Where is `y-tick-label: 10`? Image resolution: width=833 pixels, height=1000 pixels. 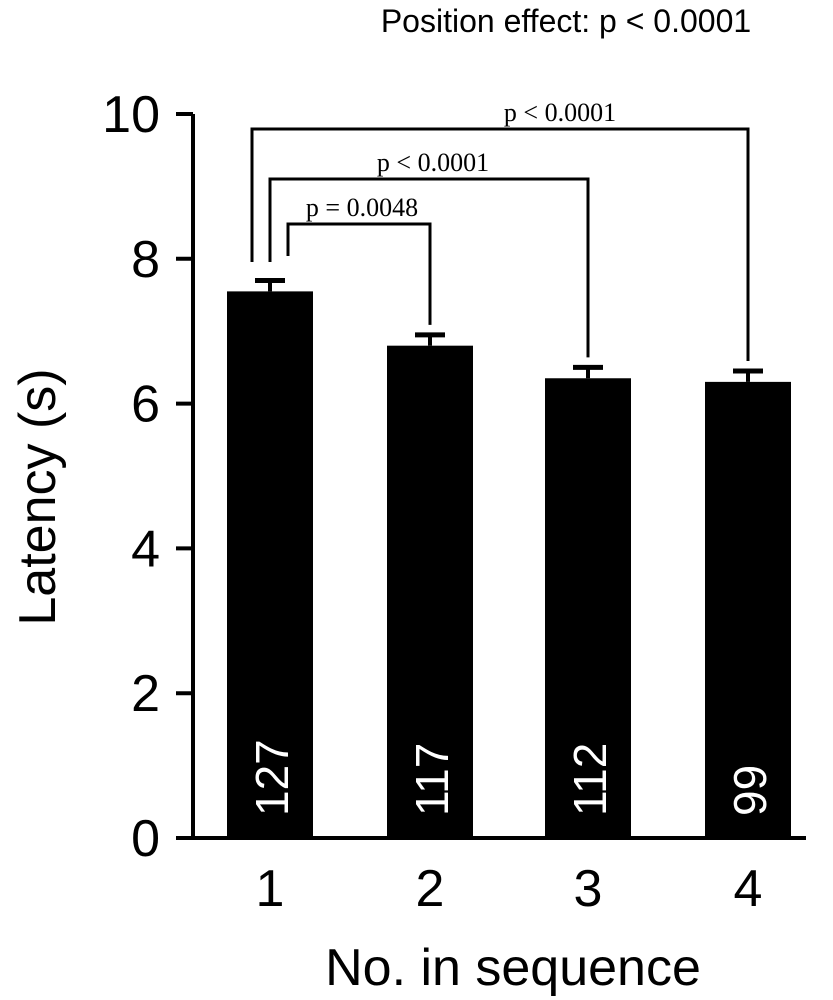 y-tick-label: 10 is located at coordinates (131, 115).